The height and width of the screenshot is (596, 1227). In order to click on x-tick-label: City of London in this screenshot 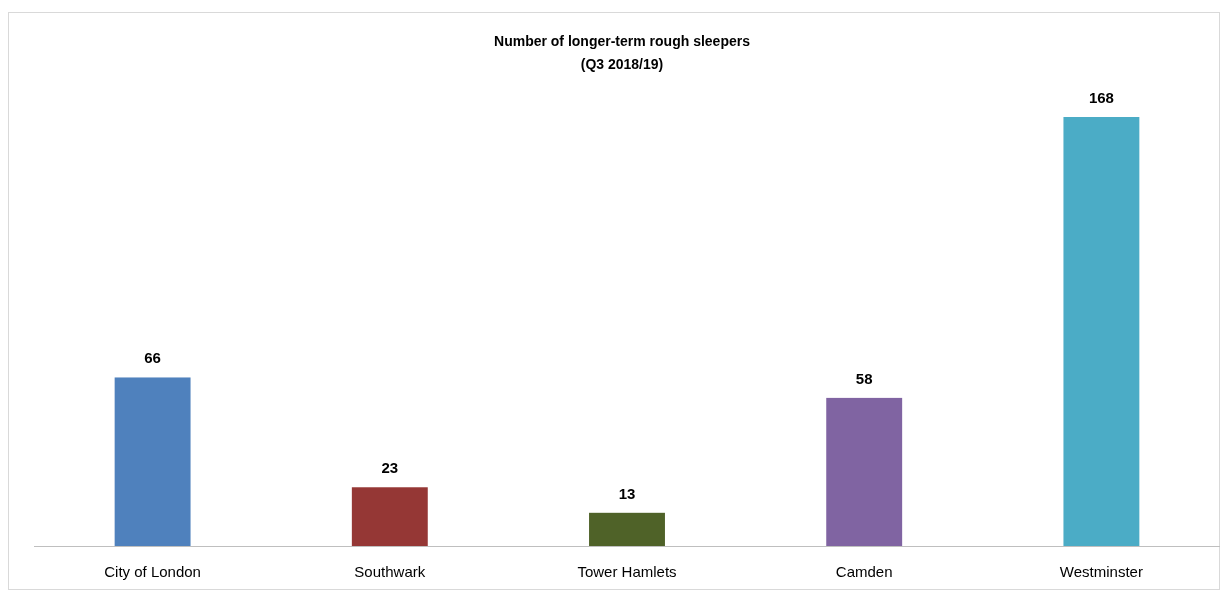, I will do `click(152, 571)`.